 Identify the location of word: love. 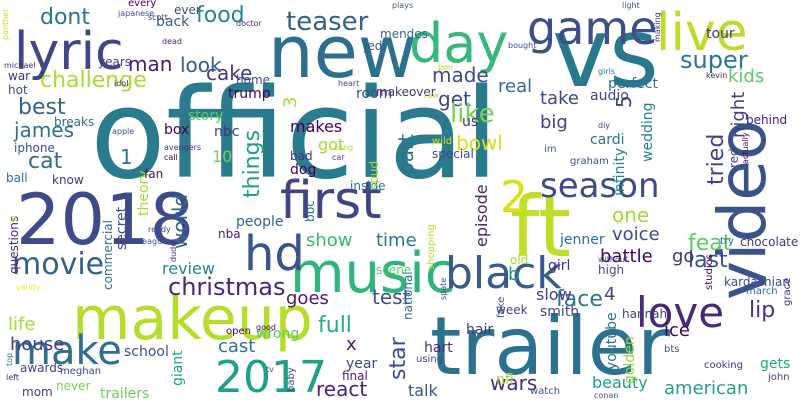
(680, 312).